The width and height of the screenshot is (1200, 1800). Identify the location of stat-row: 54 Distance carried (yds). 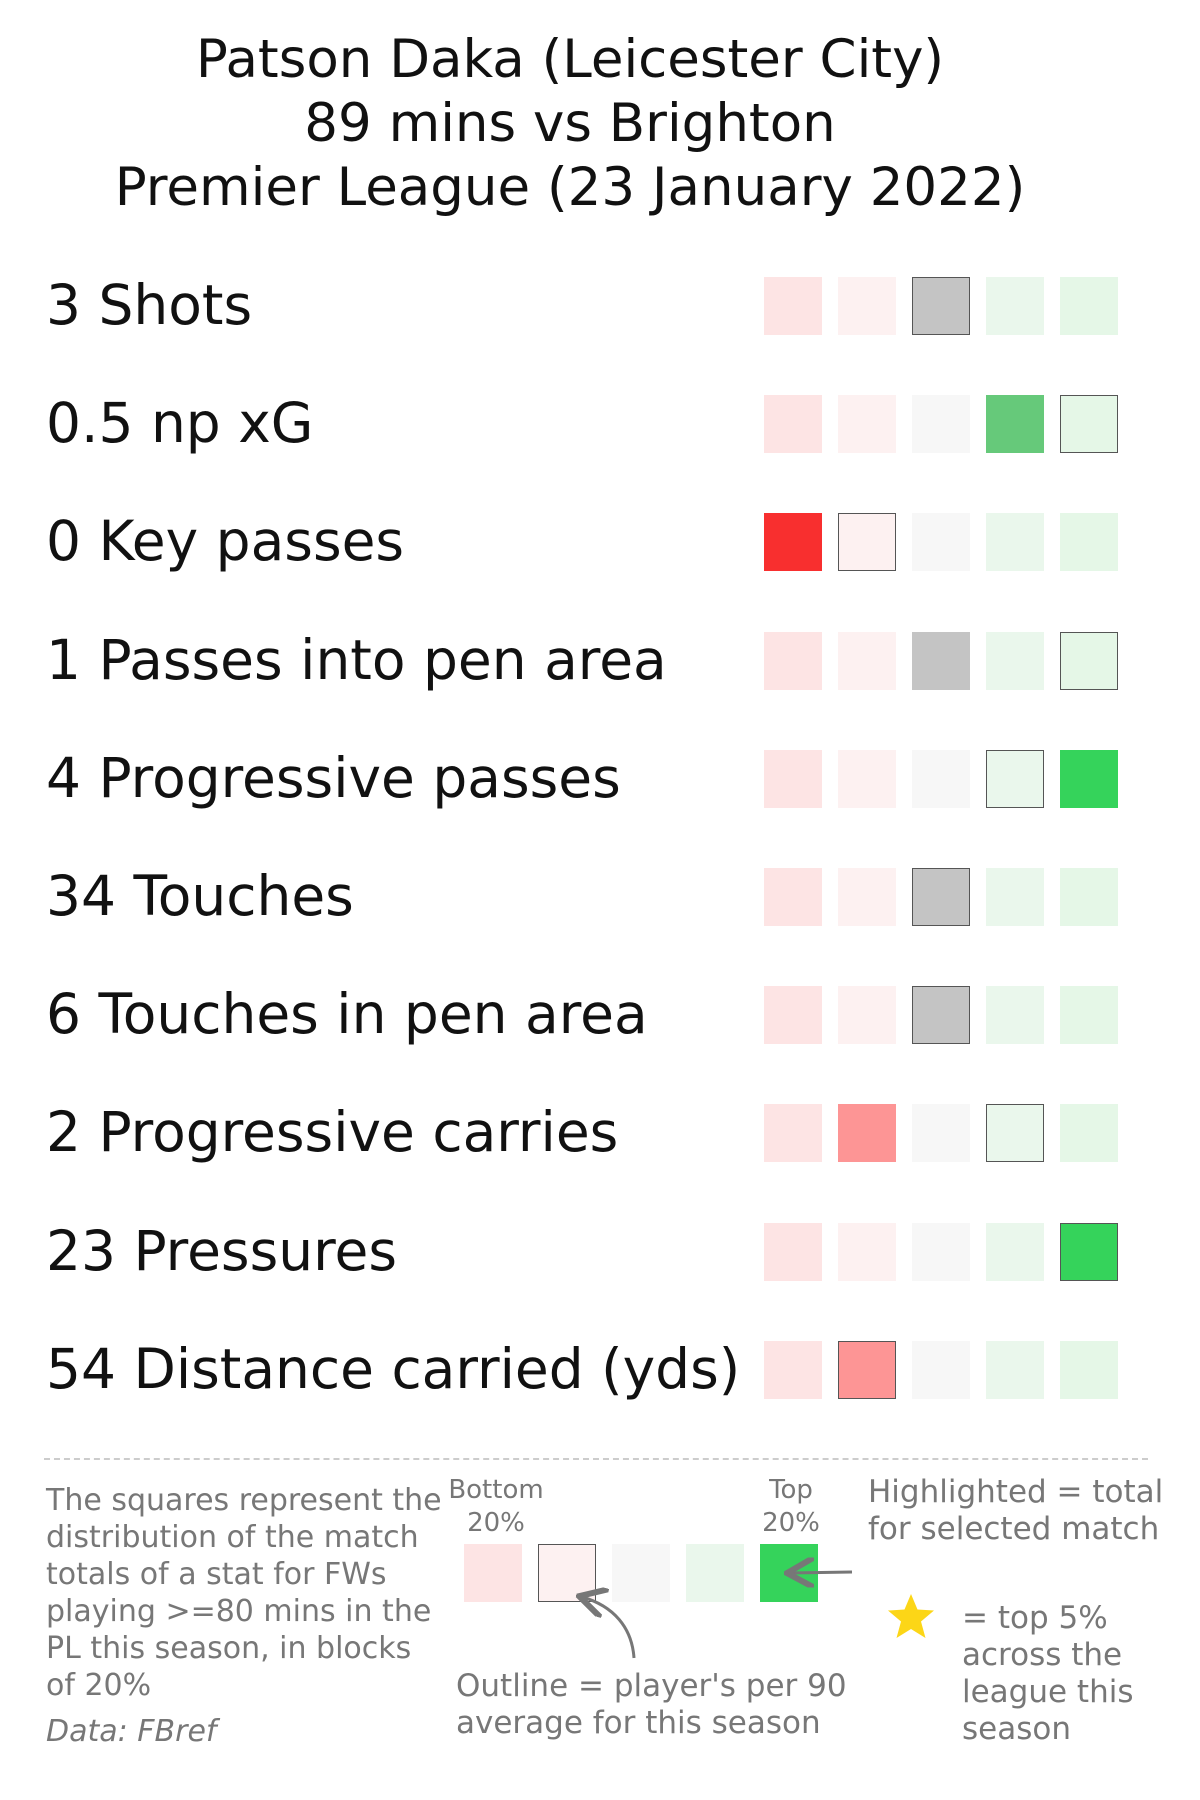
(600, 1371).